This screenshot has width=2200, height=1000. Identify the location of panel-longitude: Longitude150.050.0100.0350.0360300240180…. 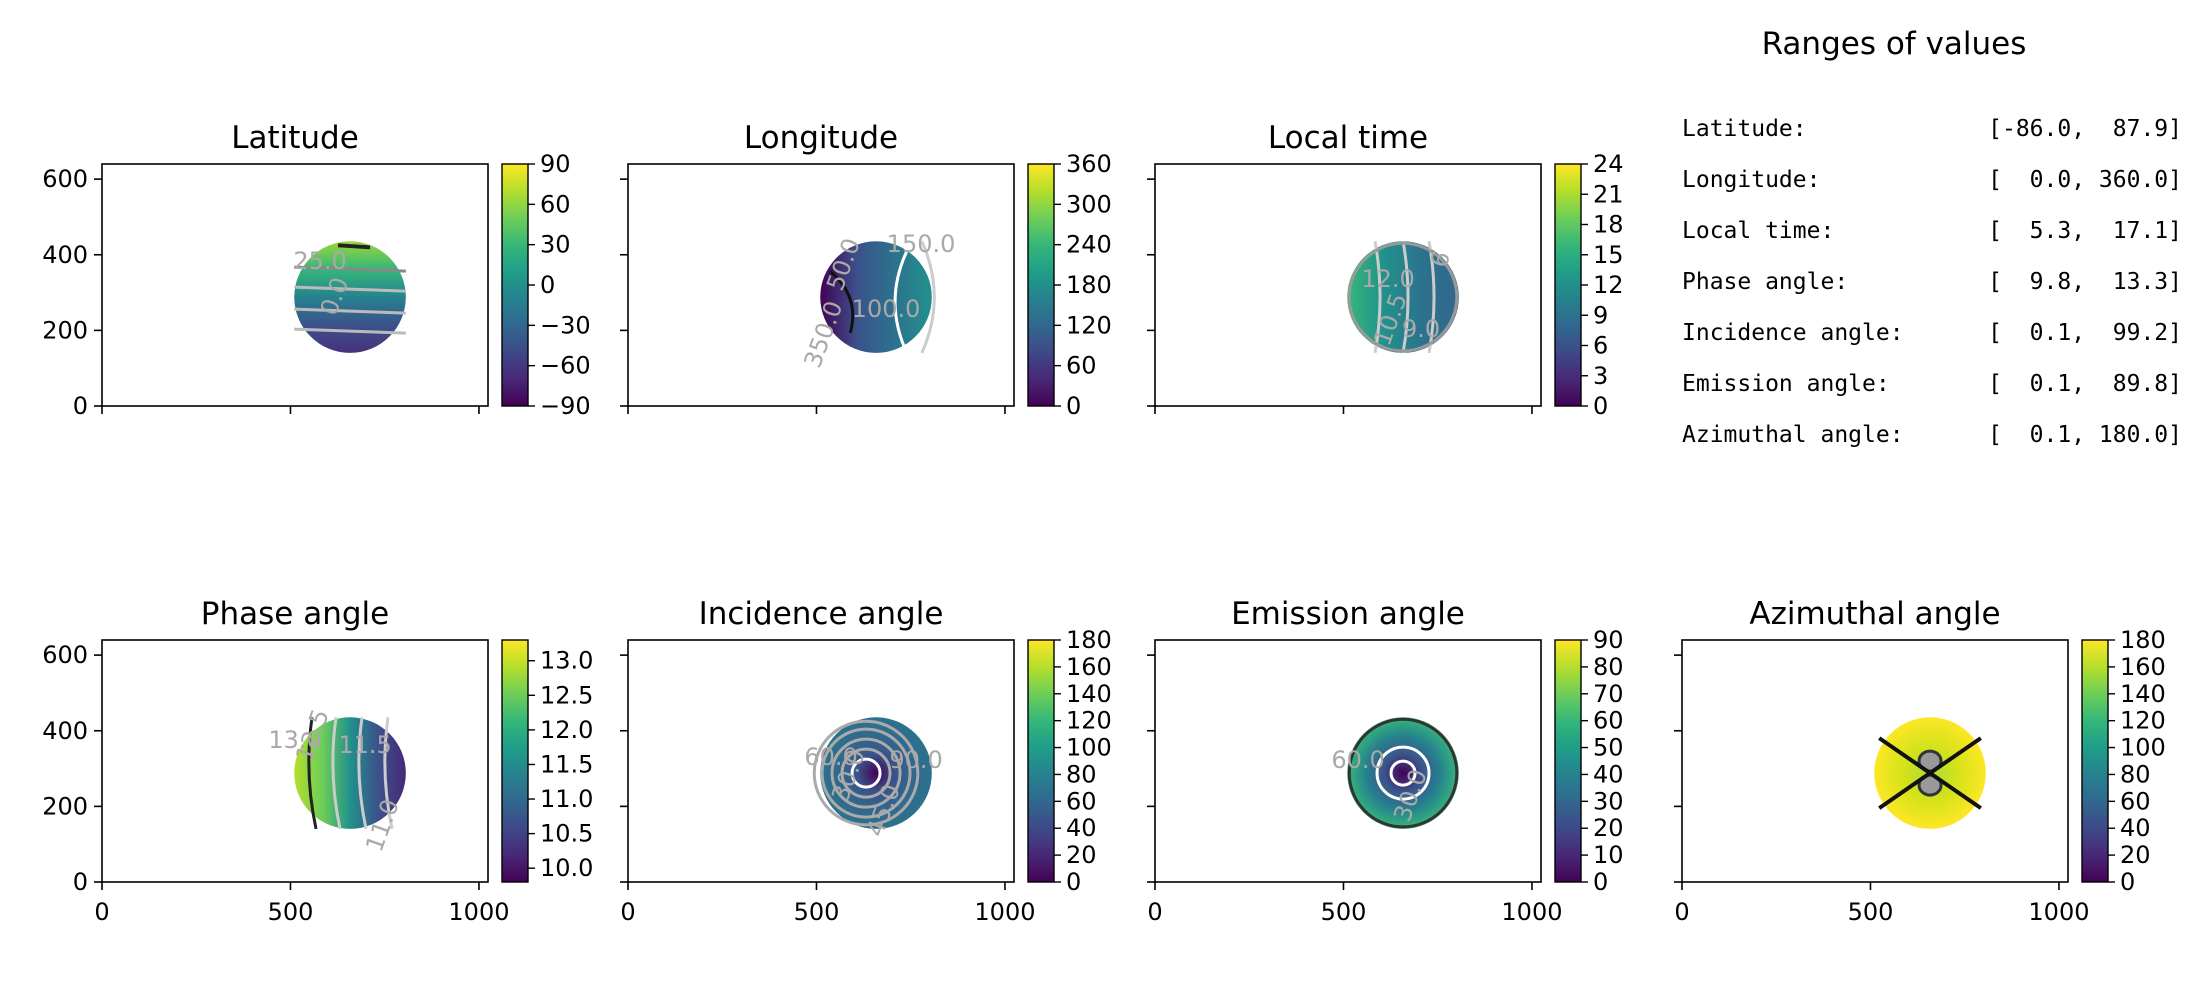
(866, 270).